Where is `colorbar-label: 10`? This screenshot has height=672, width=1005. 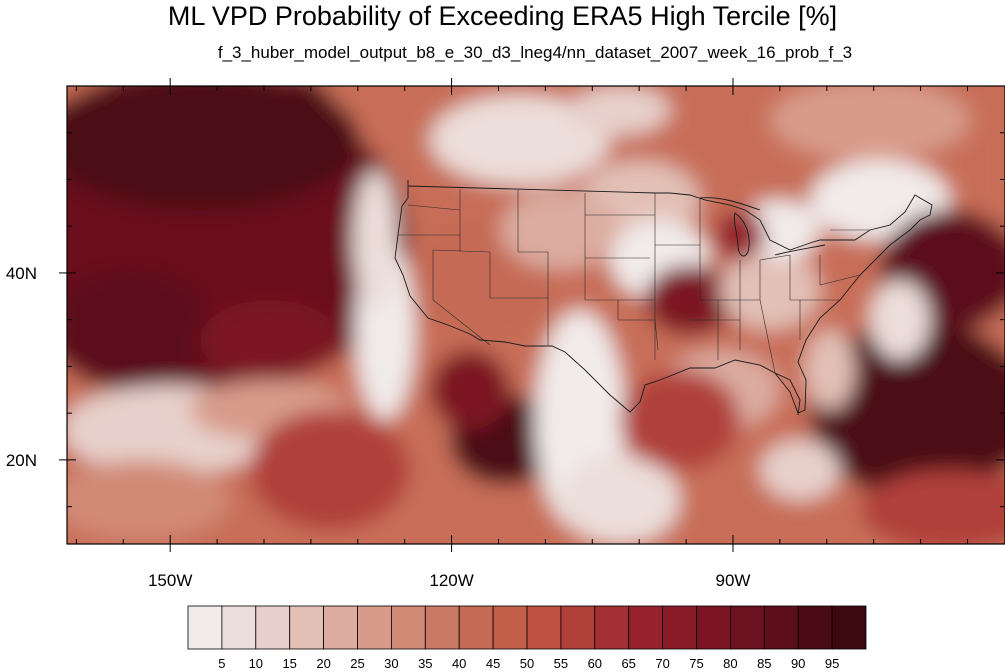
colorbar-label: 10 is located at coordinates (256, 663).